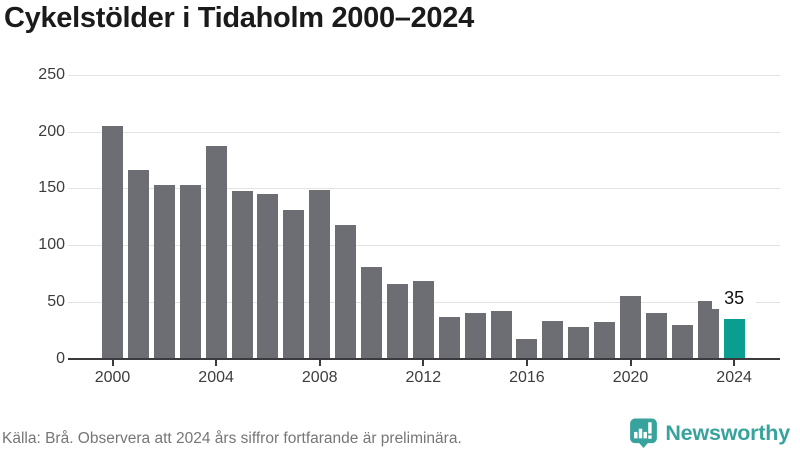 The image size is (800, 450). What do you see at coordinates (60, 358) in the screenshot?
I see `y-axis-label-0: 0` at bounding box center [60, 358].